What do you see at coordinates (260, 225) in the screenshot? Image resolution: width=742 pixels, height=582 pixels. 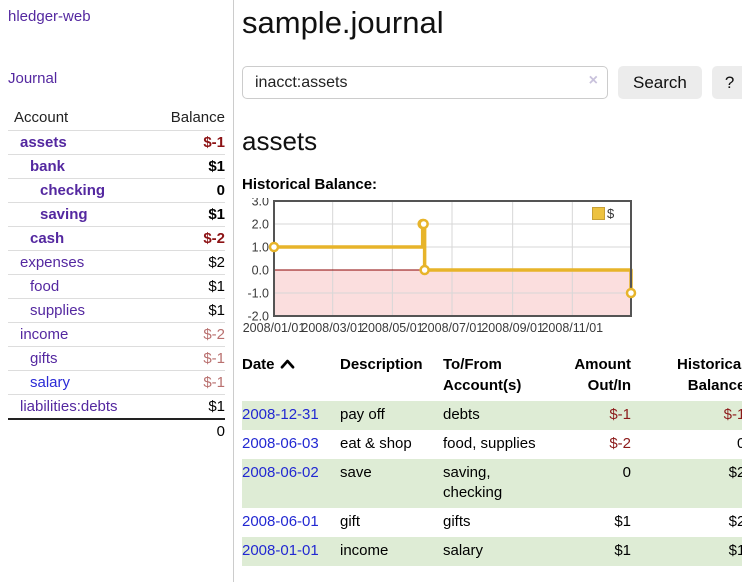 I see `svg-text: 2.0` at bounding box center [260, 225].